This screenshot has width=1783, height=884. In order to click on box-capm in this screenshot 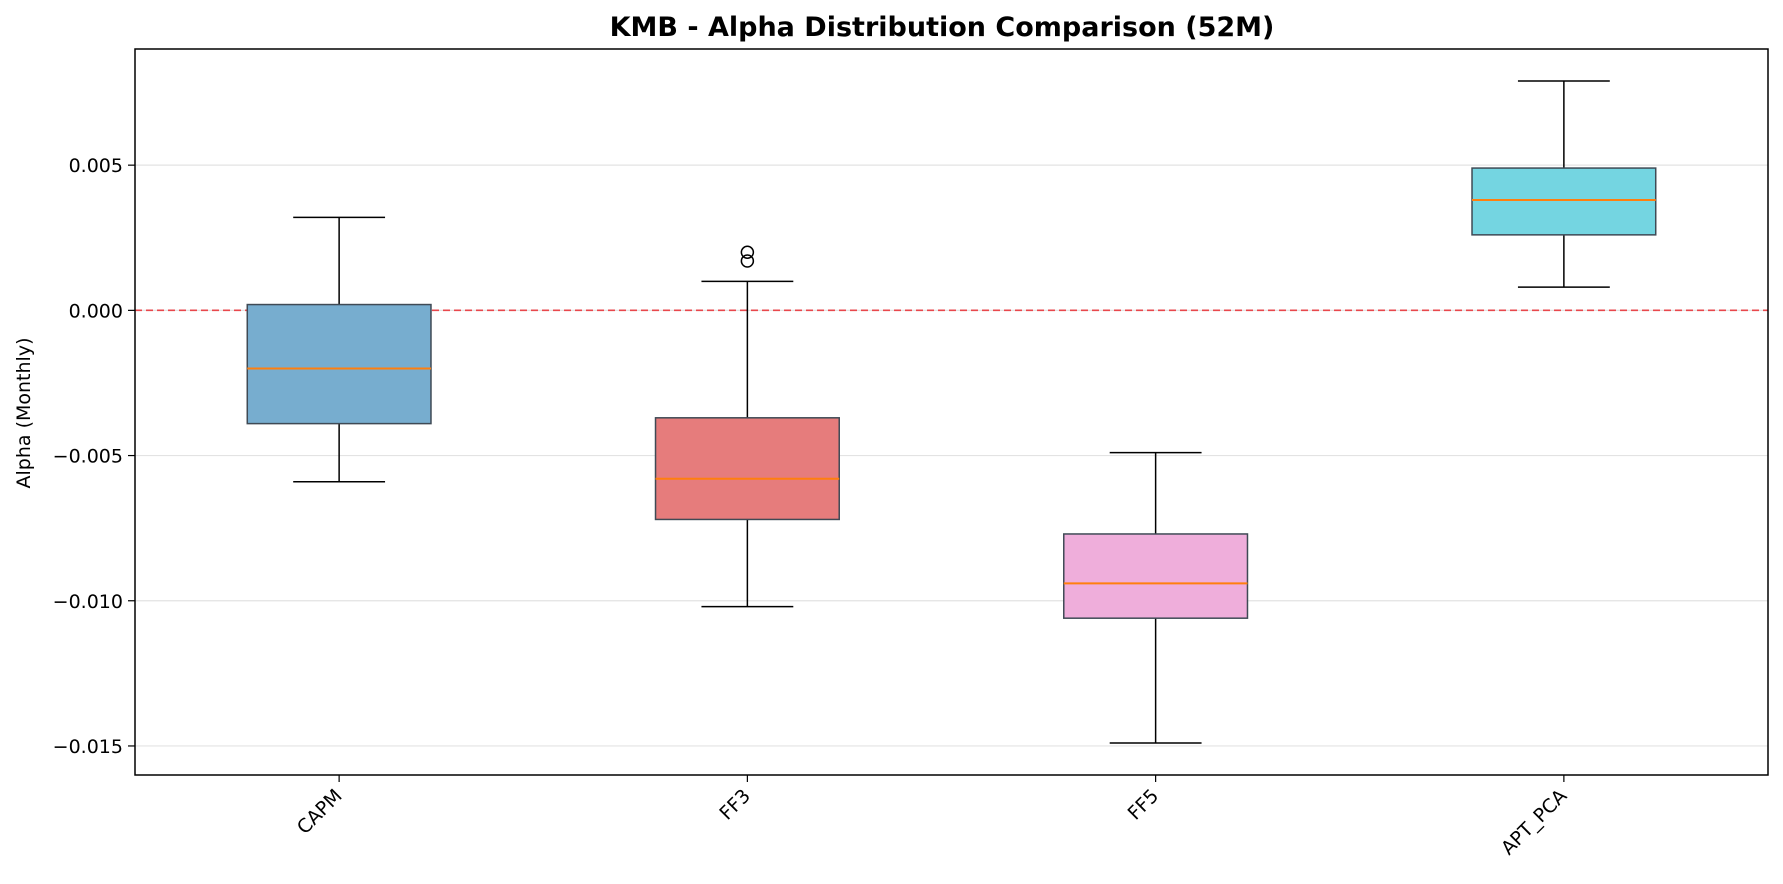, I will do `click(339, 349)`.